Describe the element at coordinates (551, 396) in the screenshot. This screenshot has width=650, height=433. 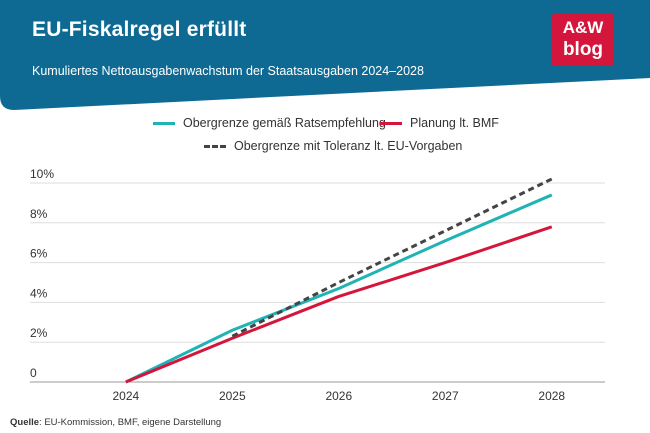
I see `x-tick-label: 2028` at that location.